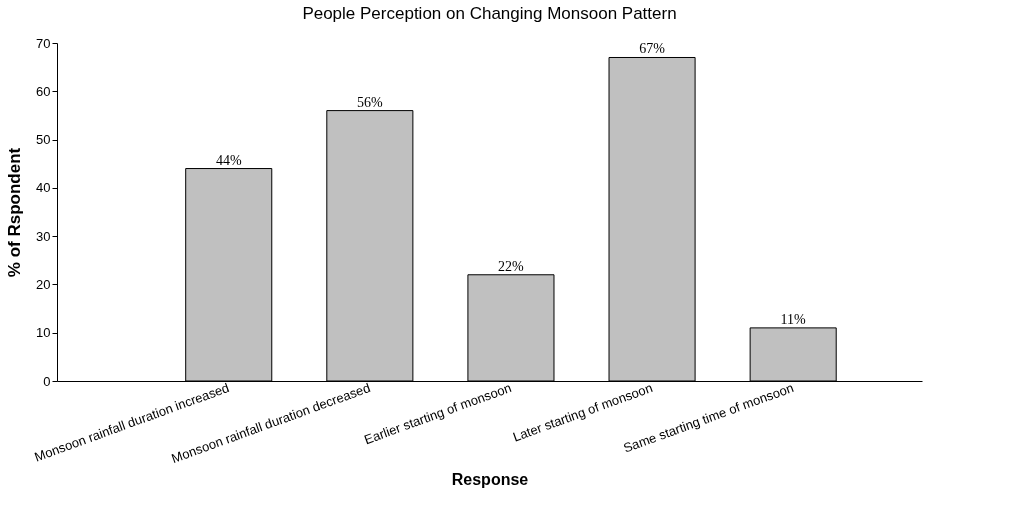 This screenshot has height=522, width=1033. Describe the element at coordinates (15, 212) in the screenshot. I see `y-axis-title: % of Rspondent` at that location.